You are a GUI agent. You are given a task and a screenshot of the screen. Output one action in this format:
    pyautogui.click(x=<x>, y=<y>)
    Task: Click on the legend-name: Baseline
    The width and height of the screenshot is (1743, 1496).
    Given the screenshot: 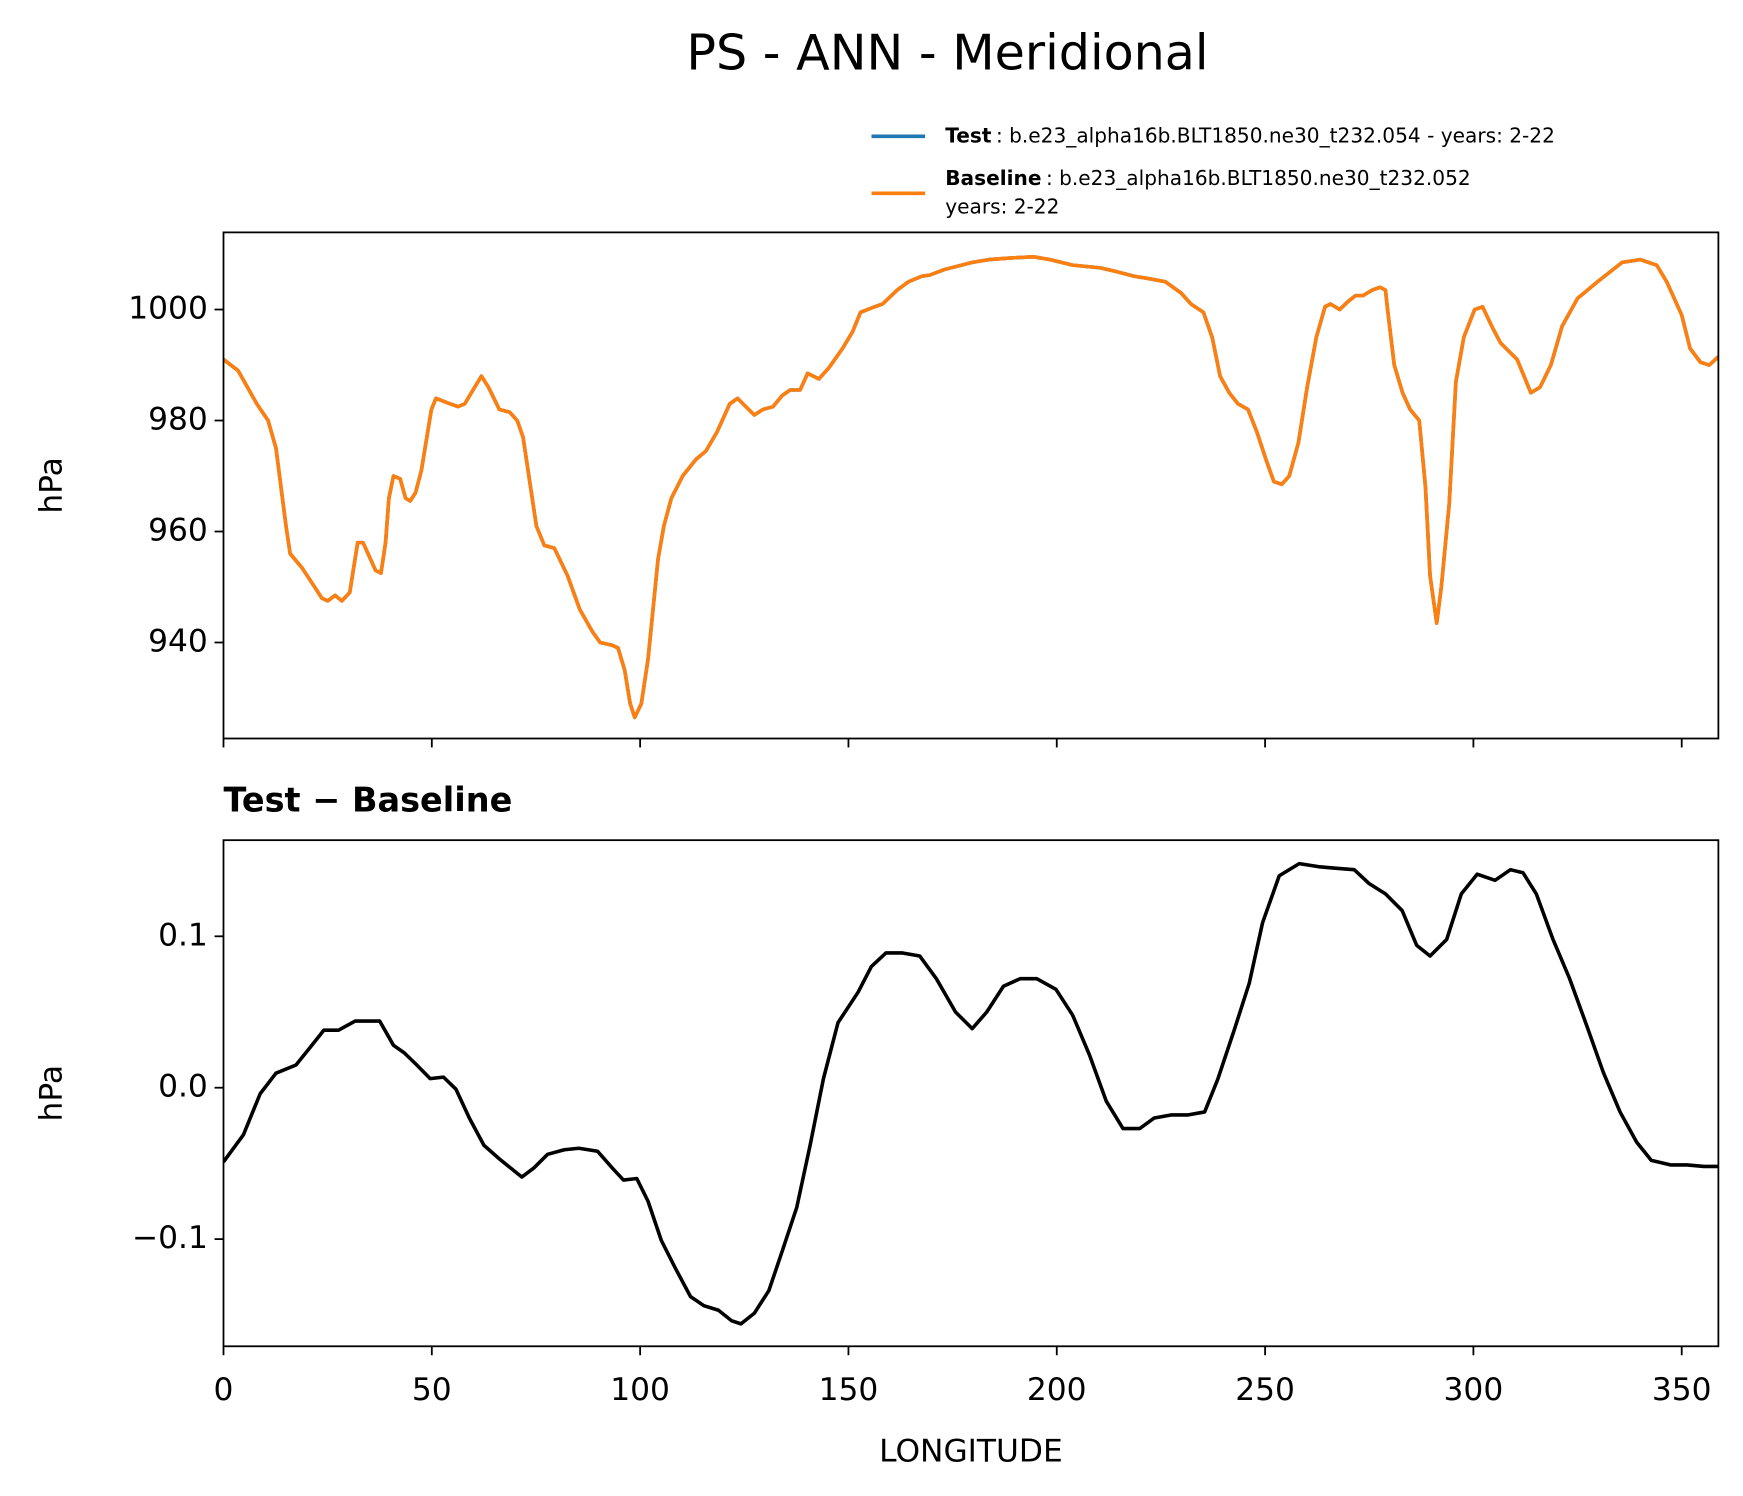 What is the action you would take?
    pyautogui.click(x=993, y=177)
    